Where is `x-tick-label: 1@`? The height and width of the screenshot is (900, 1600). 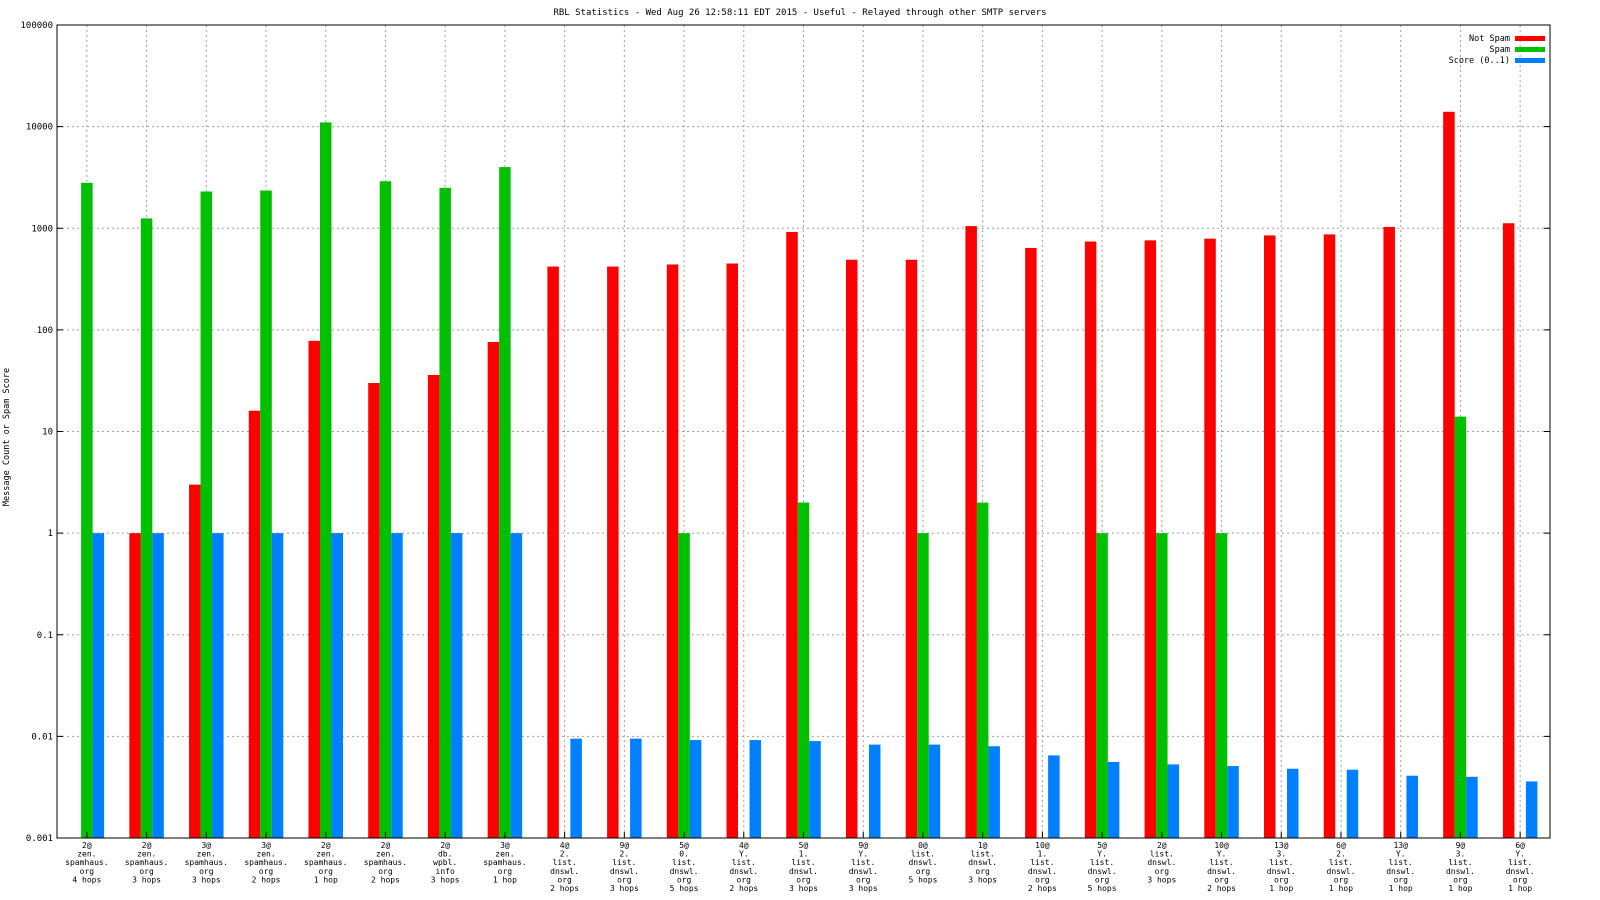 x-tick-label: 1@ is located at coordinates (983, 845).